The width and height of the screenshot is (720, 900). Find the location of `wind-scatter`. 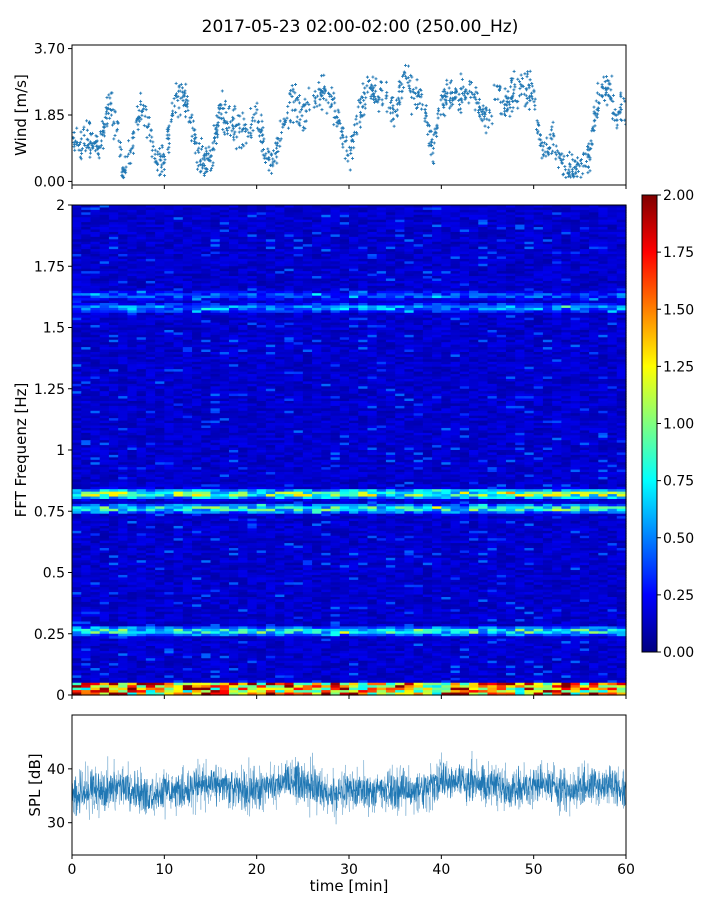

wind-scatter is located at coordinates (349, 121).